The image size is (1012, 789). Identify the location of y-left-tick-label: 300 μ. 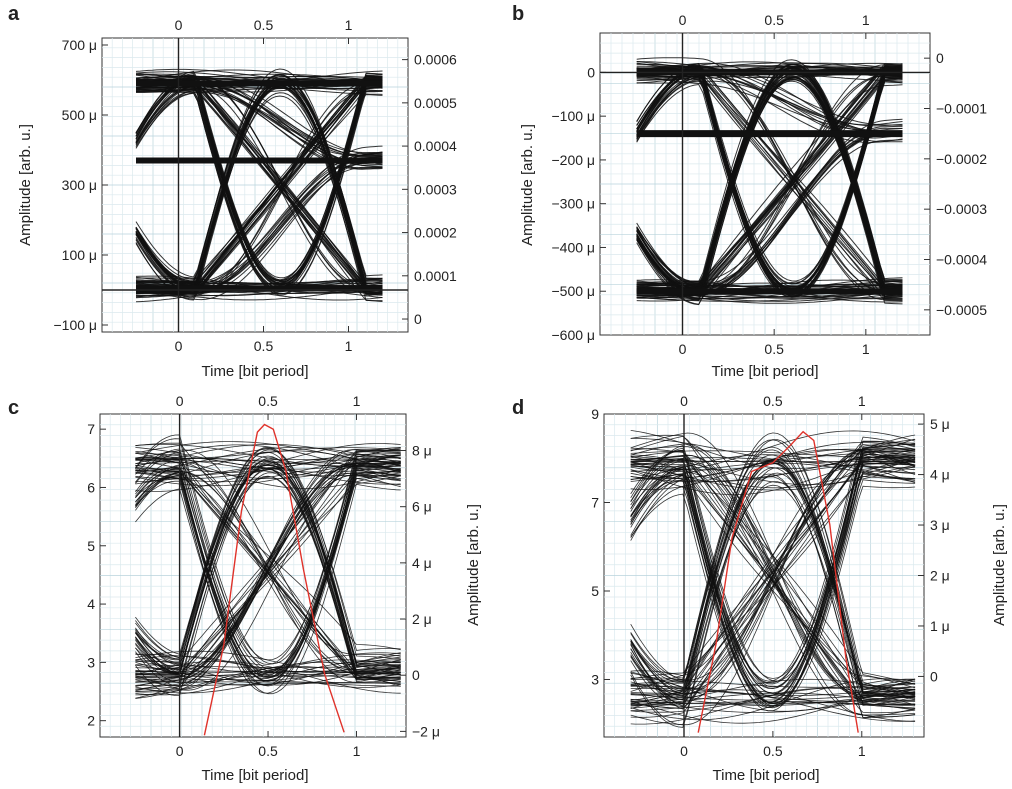
(79, 185).